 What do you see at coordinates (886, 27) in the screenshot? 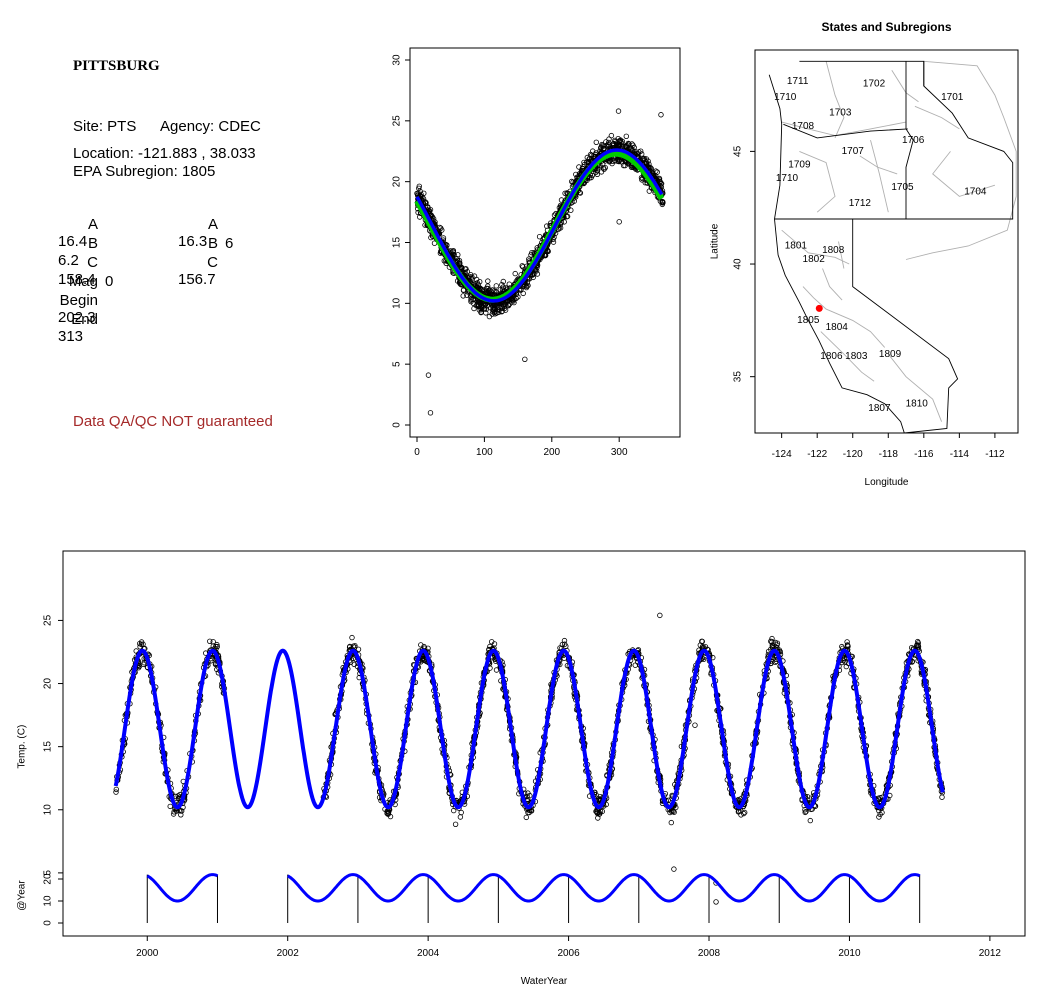
I see `map-title: States and Subregions` at bounding box center [886, 27].